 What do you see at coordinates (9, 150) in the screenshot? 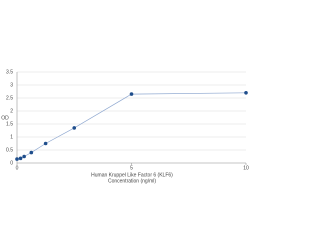
I see `y-tick-label: 0.5` at bounding box center [9, 150].